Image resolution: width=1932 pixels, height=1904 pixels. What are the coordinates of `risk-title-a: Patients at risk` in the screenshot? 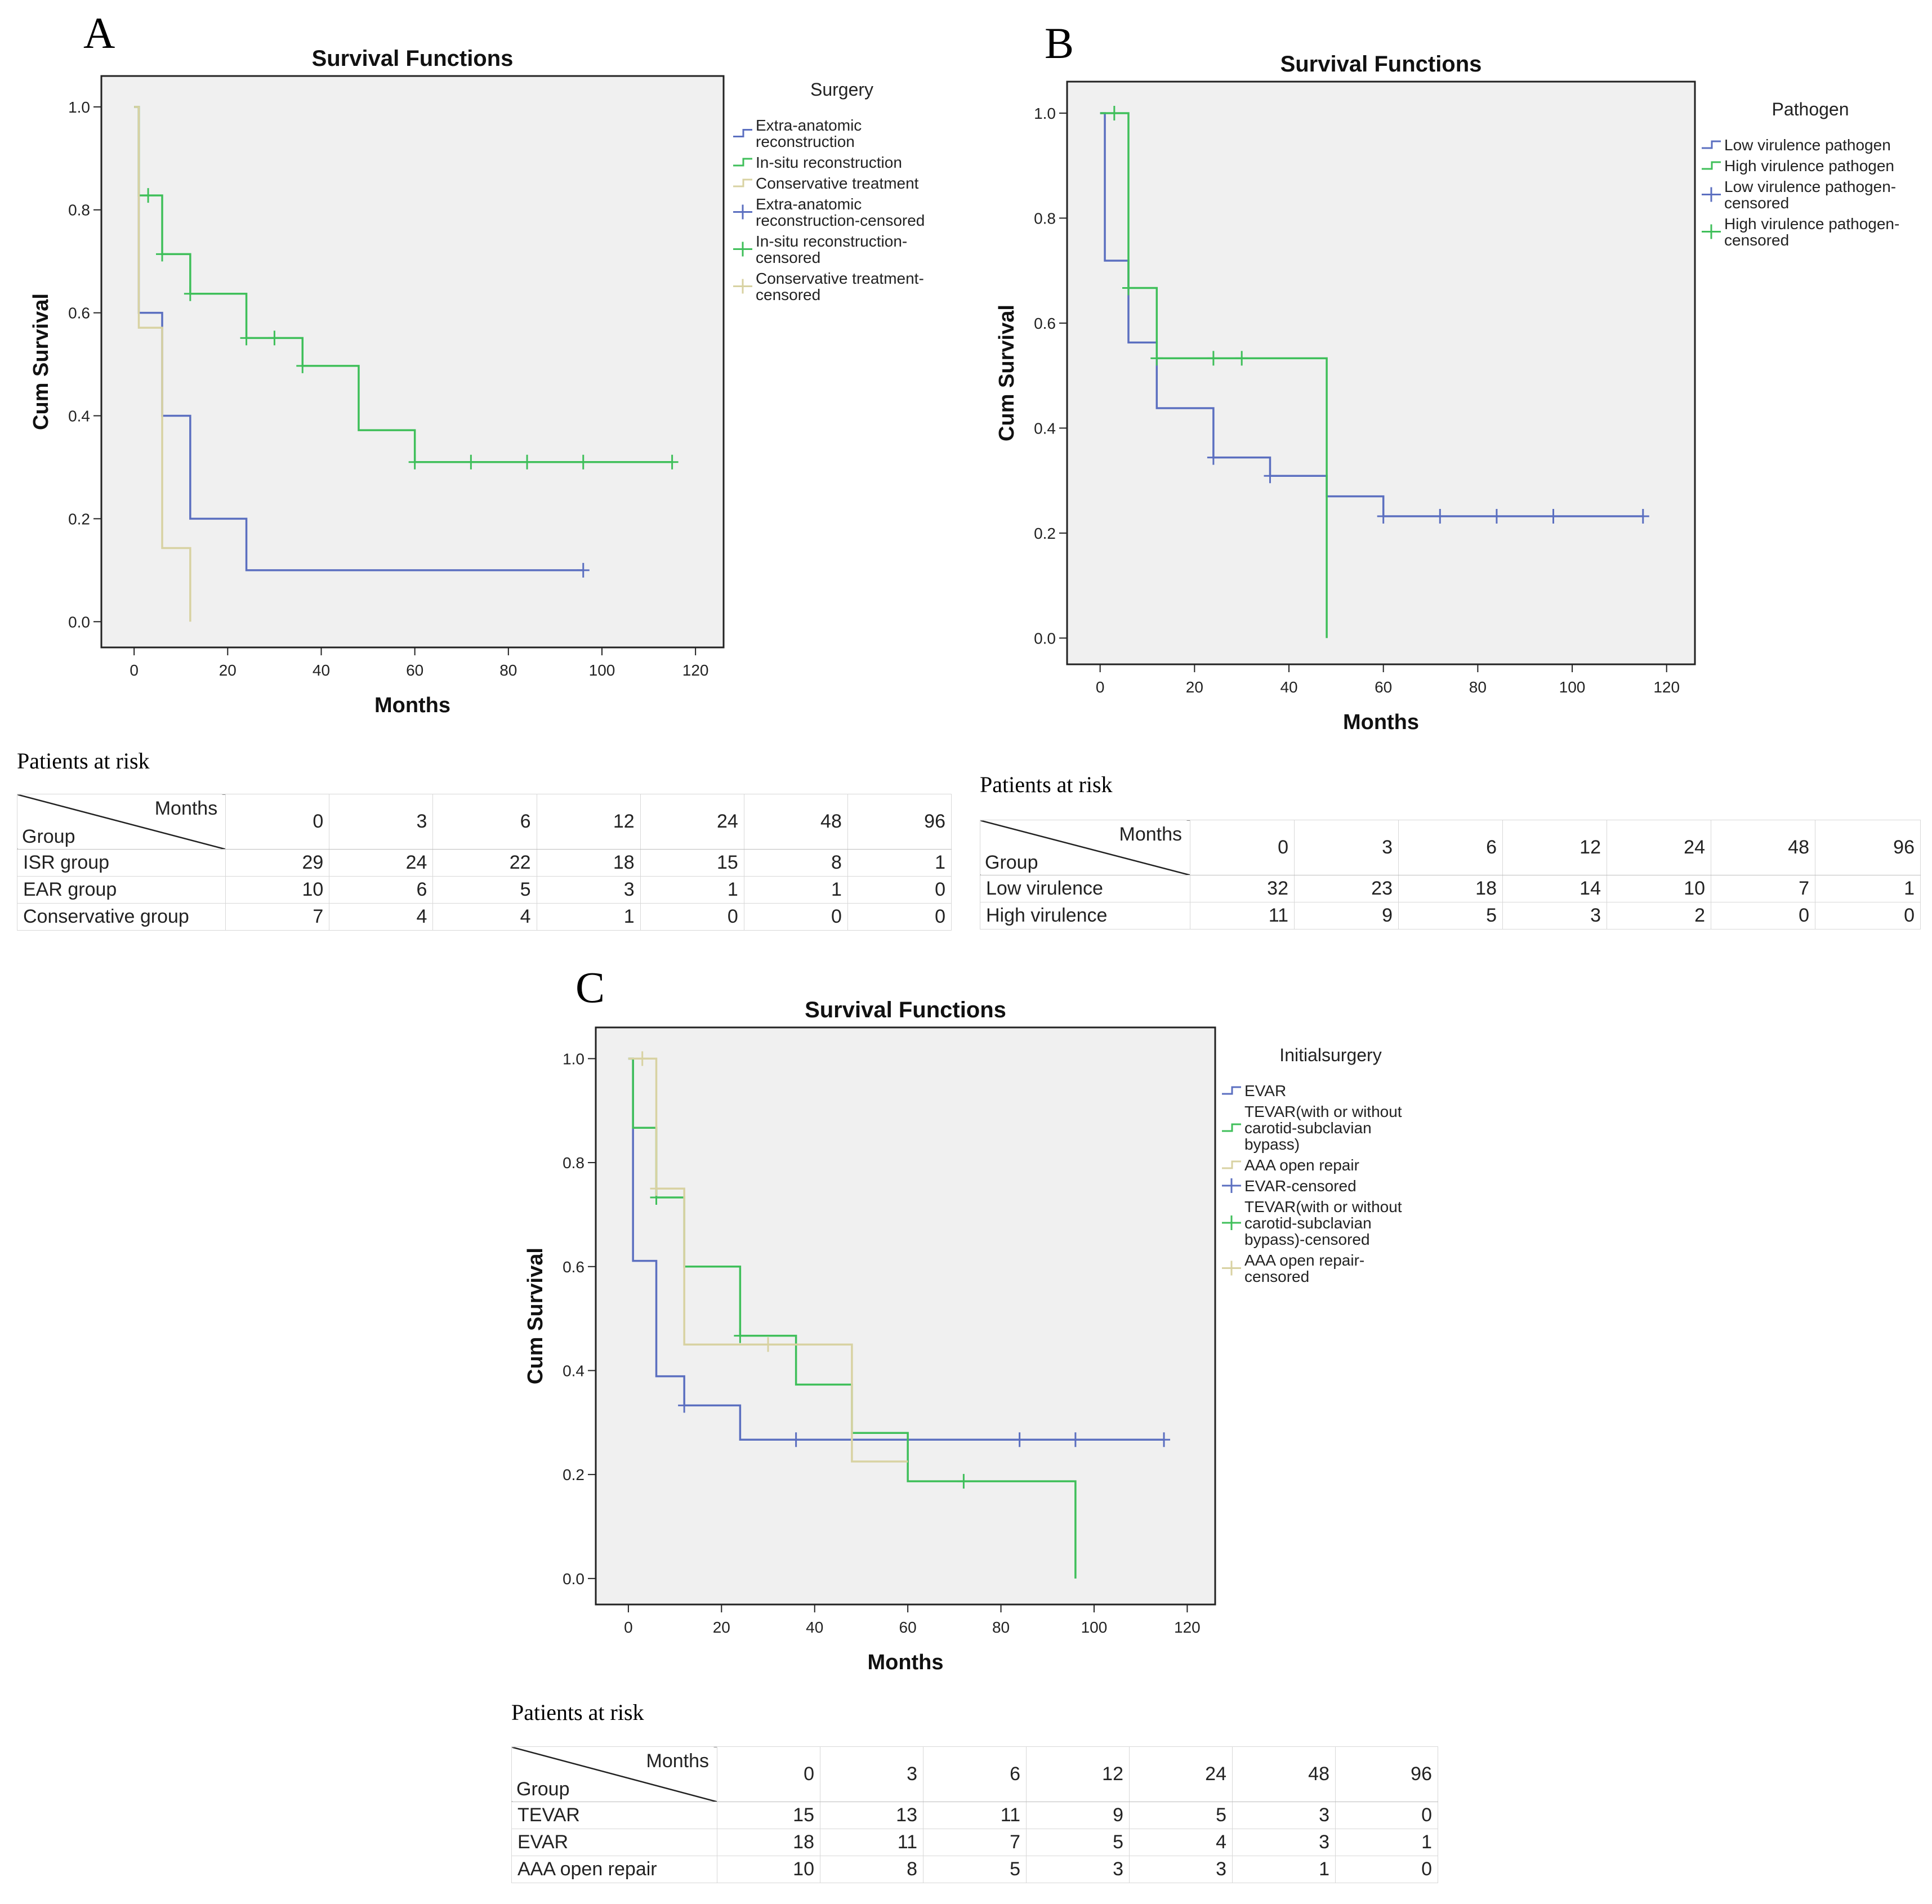 It's located at (84, 761).